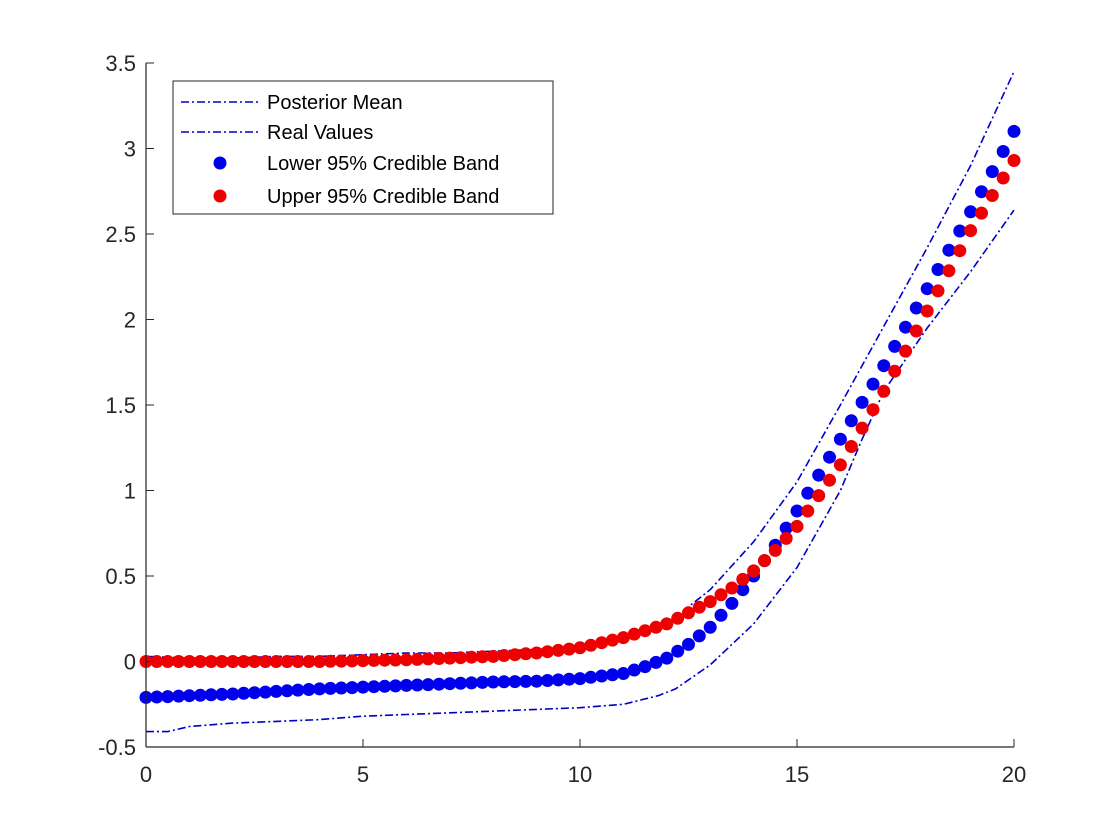  What do you see at coordinates (356, 197) in the screenshot?
I see `legend-entry-upper-band: Upper 95% Credible Band` at bounding box center [356, 197].